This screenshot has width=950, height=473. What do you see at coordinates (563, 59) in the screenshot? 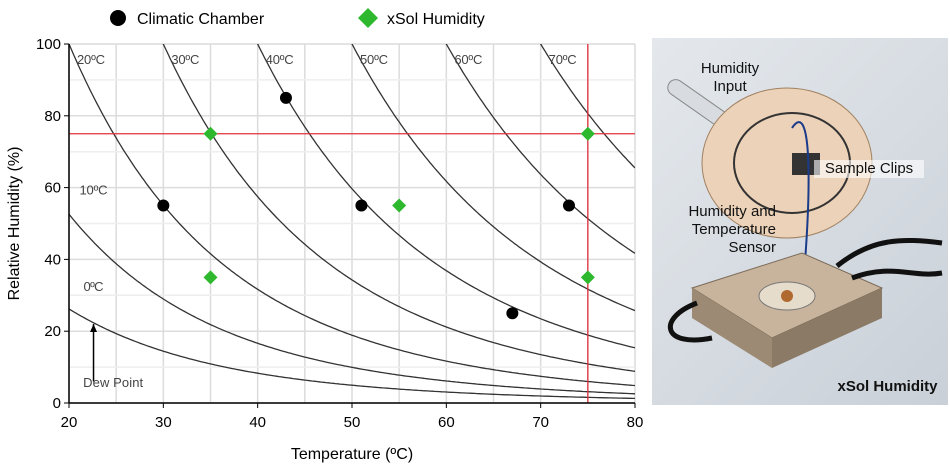
I see `dew-point-label: 70ºC` at bounding box center [563, 59].